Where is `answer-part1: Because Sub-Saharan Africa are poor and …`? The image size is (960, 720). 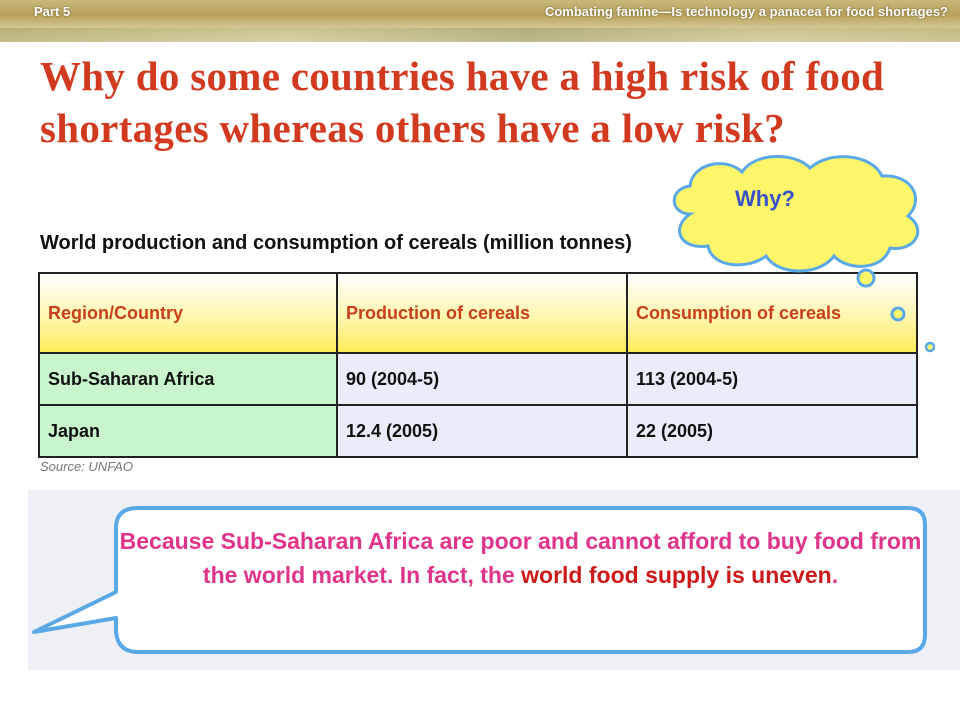
answer-part1: Because Sub-Saharan Africa are poor and … is located at coordinates (520, 558).